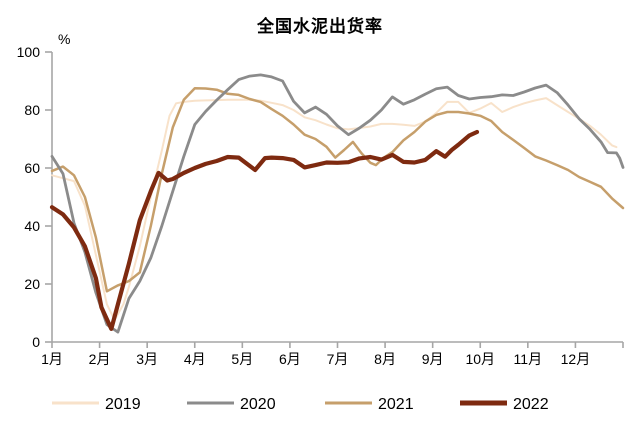 The height and width of the screenshot is (423, 640). Describe the element at coordinates (576, 359) in the screenshot. I see `x-tick-label: 12月` at that location.